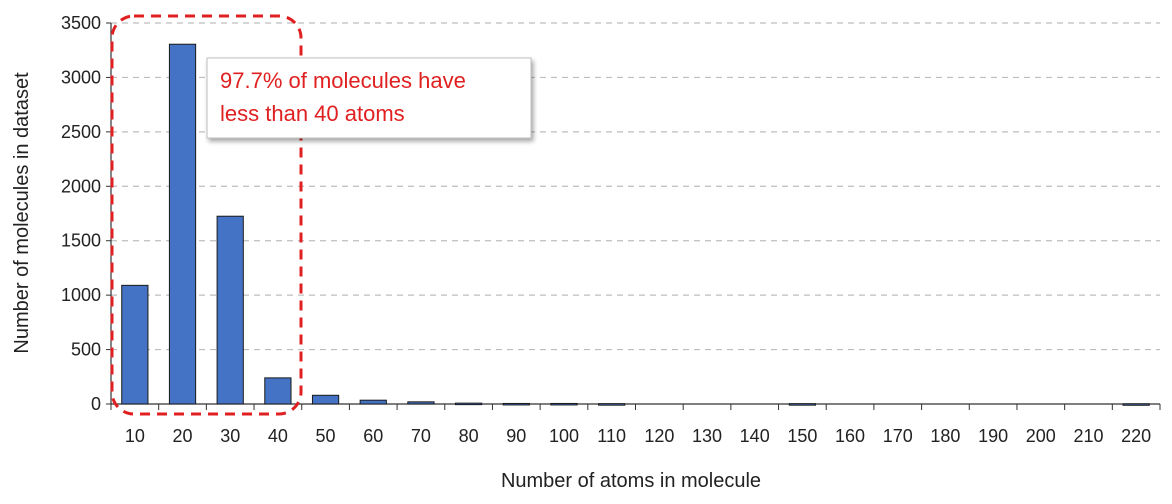  What do you see at coordinates (1088, 436) in the screenshot?
I see `x-tick-label: 210` at bounding box center [1088, 436].